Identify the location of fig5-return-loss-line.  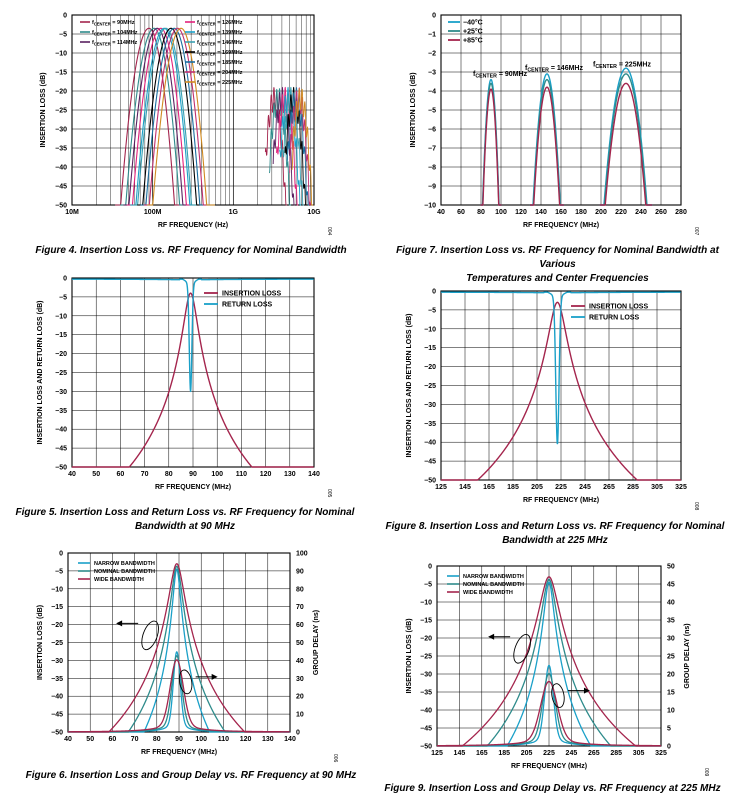
(193, 335).